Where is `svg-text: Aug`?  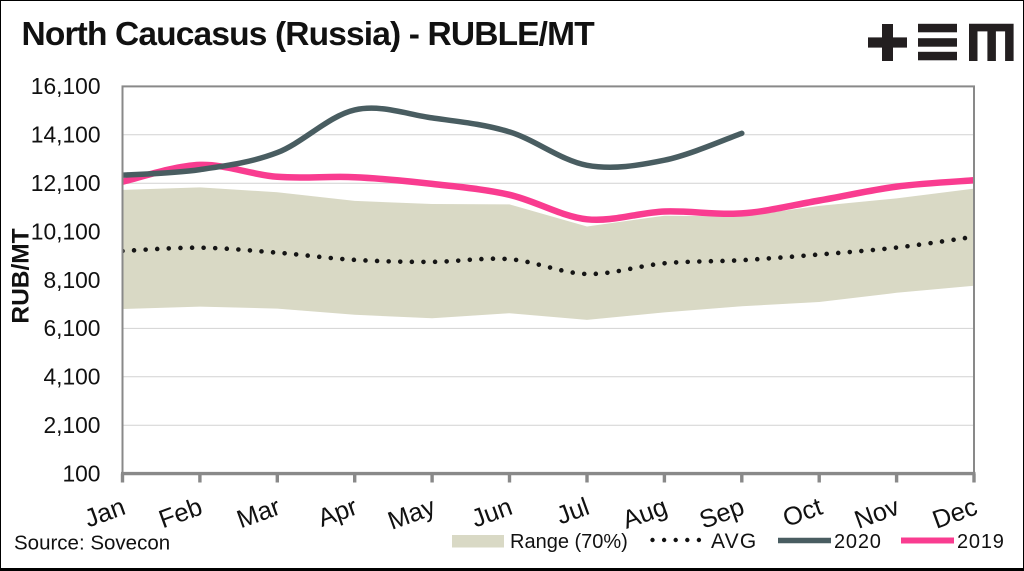 svg-text: Aug is located at coordinates (645, 514).